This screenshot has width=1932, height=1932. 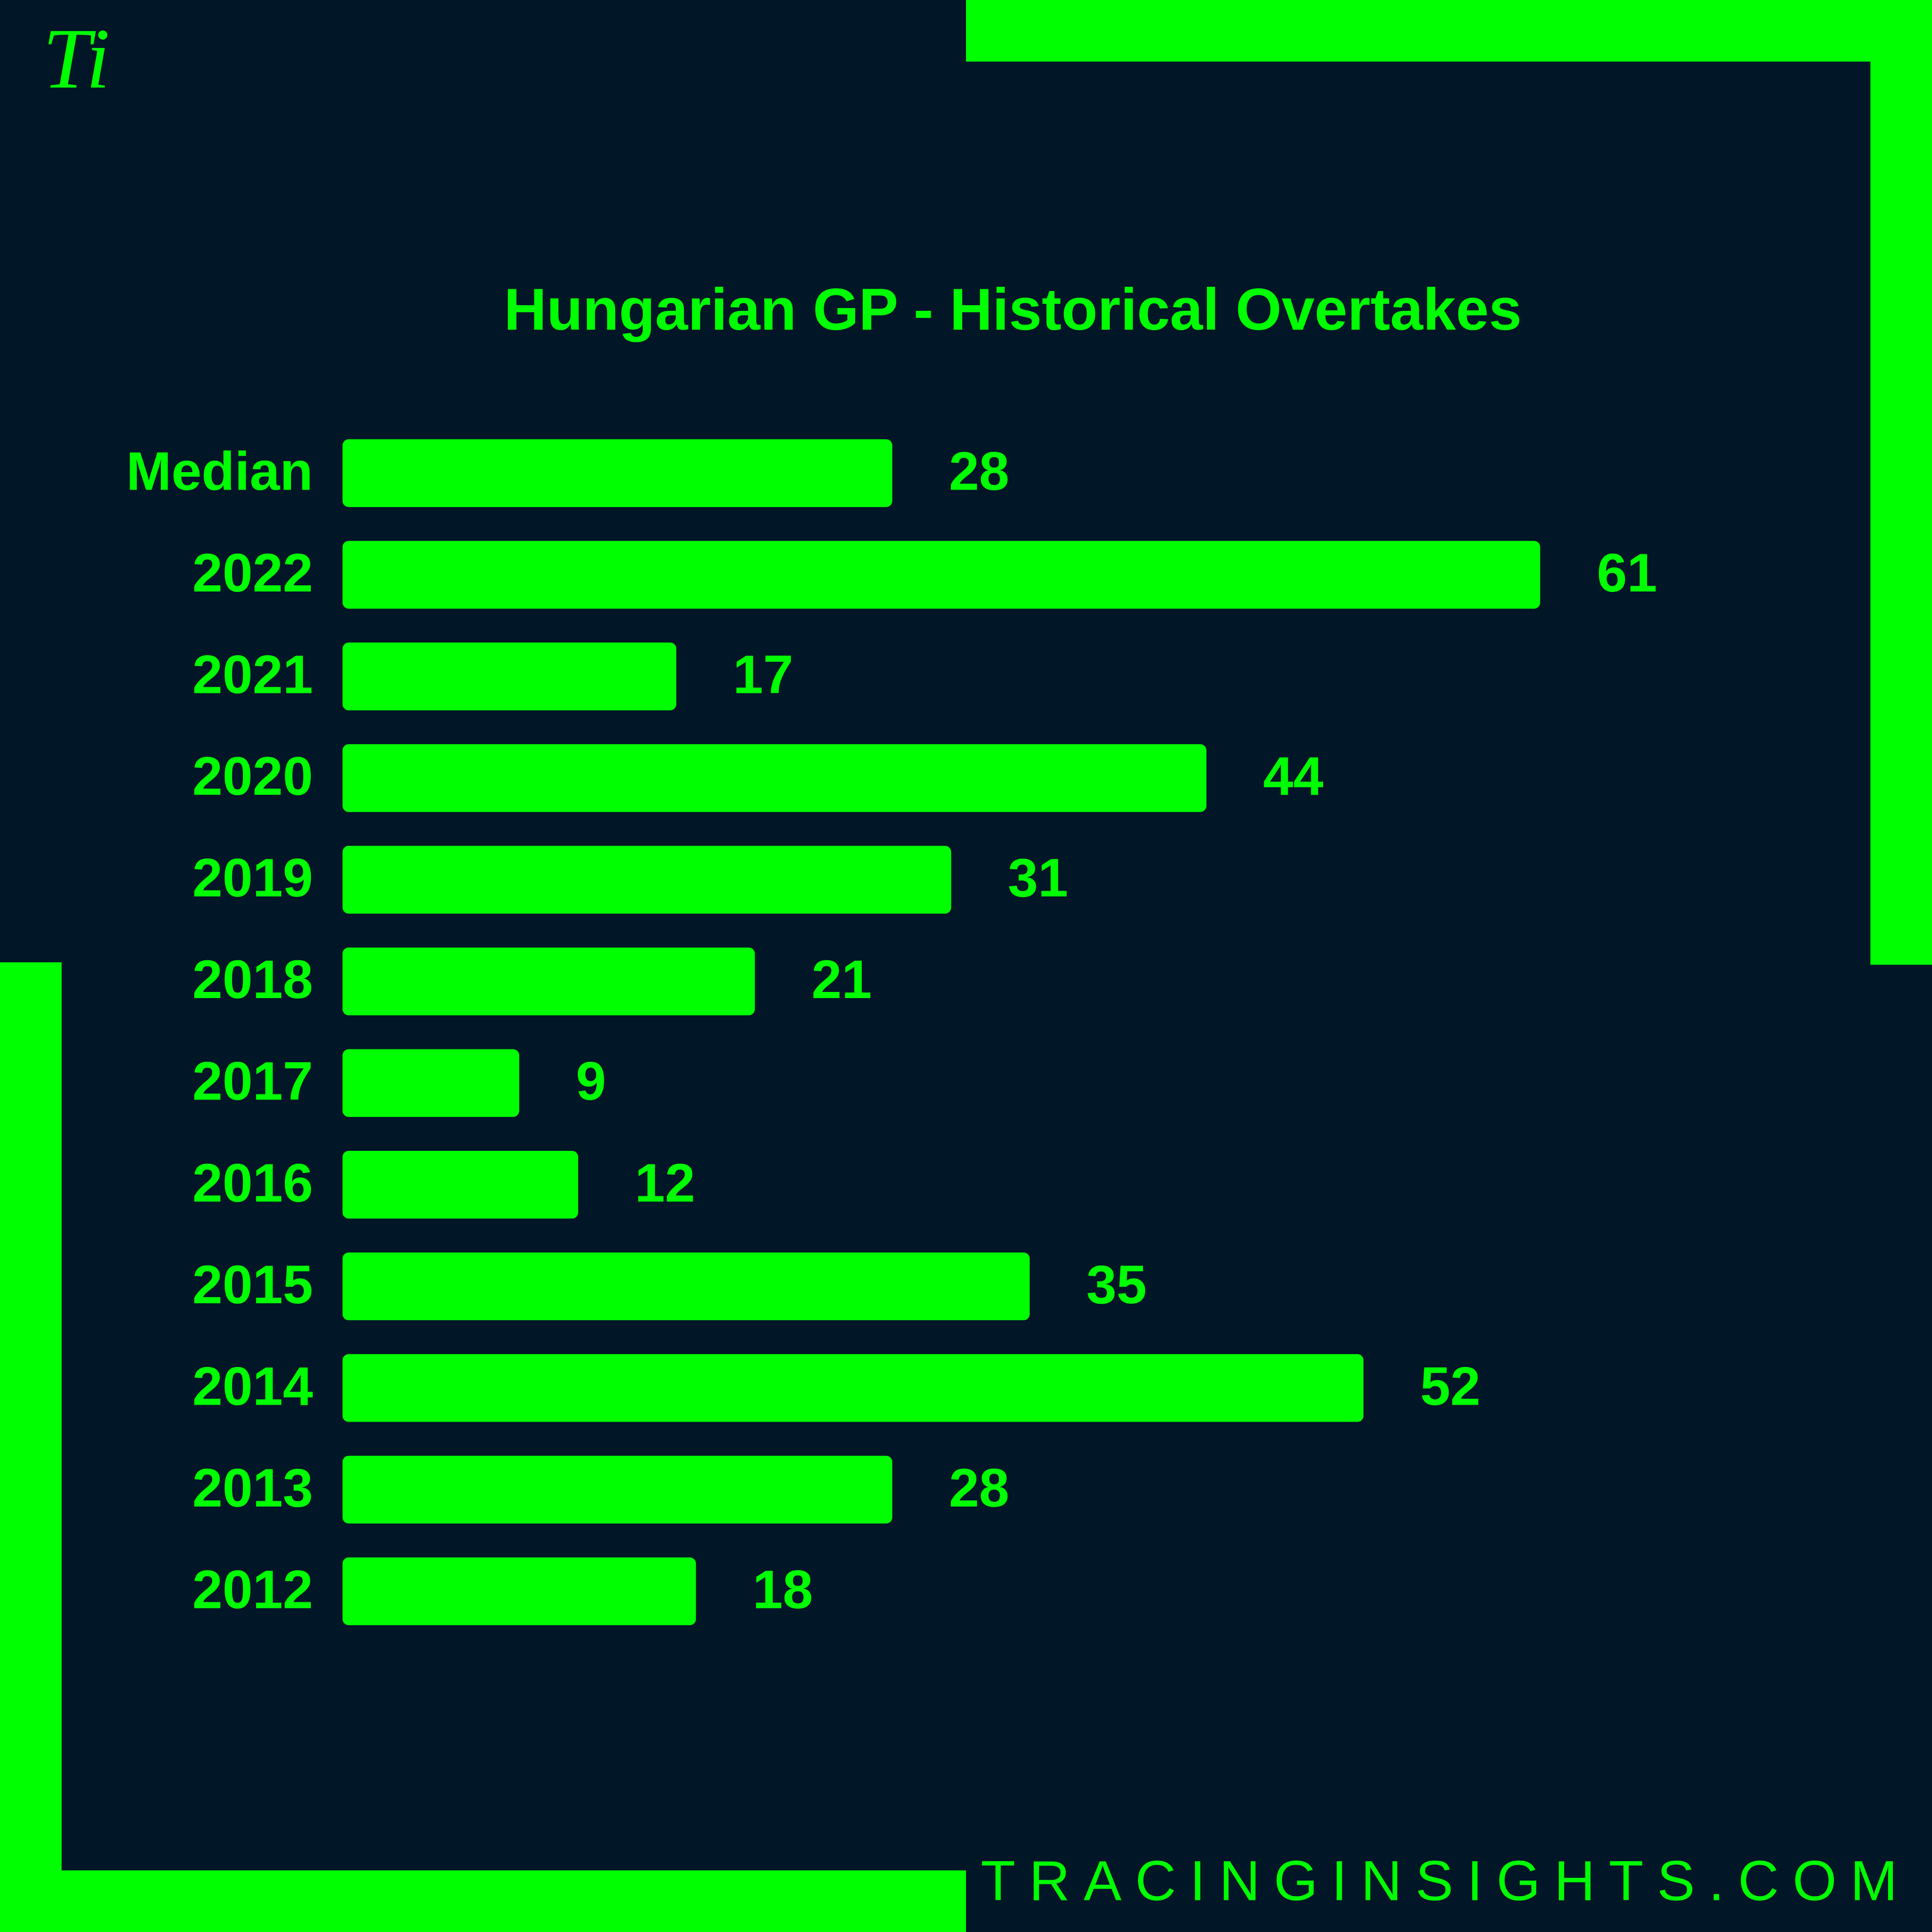 I want to click on value-label: 21, so click(x=842, y=979).